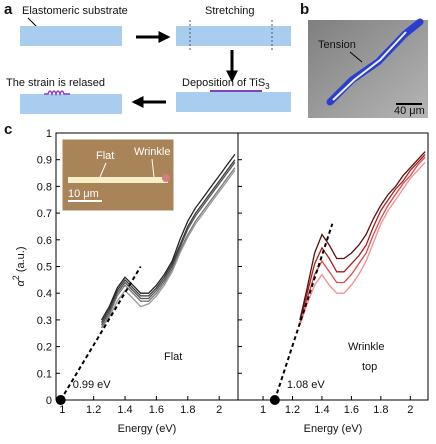 This screenshot has height=444, width=436. Describe the element at coordinates (369, 66) in the screenshot. I see `ribbon-edge` at that location.